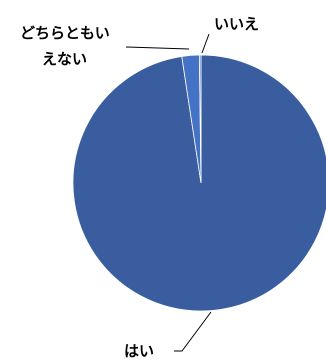 The height and width of the screenshot is (361, 326). Describe the element at coordinates (236, 24) in the screenshot. I see `slice-label-iie: いいえ` at that location.